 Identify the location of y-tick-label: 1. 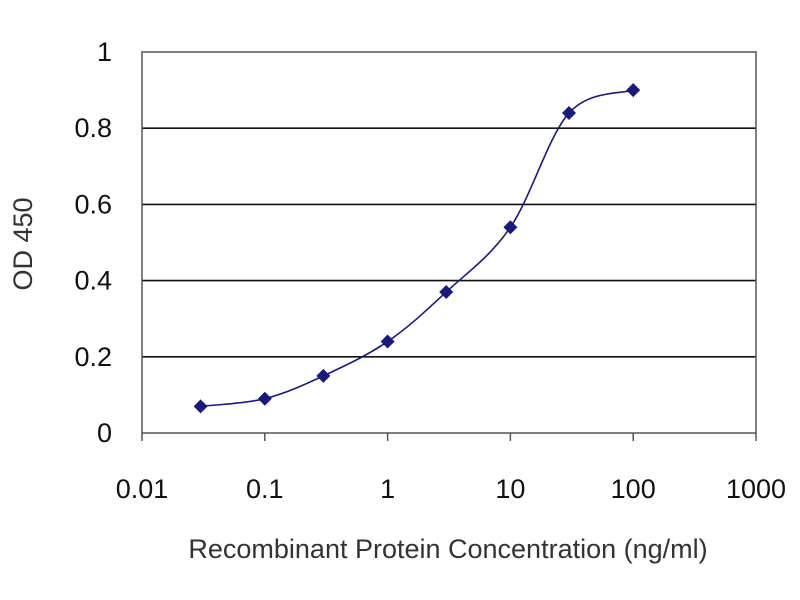
(104, 52).